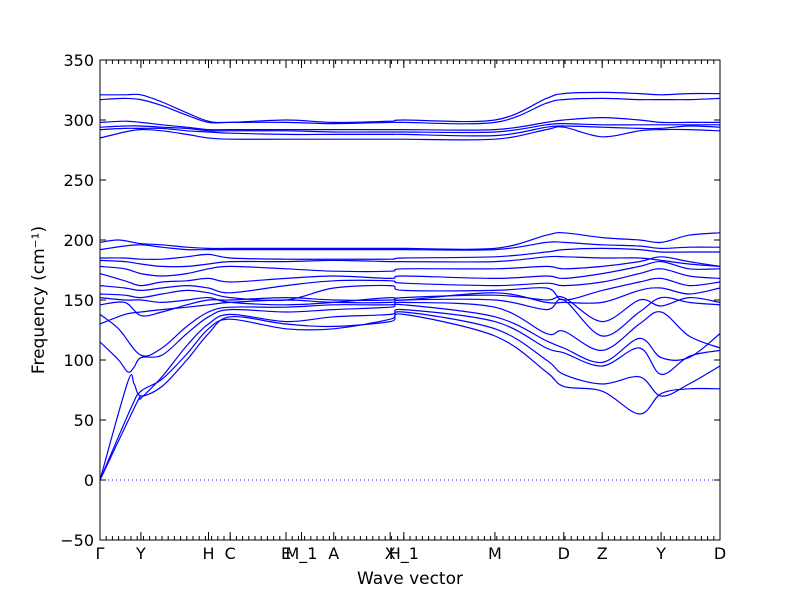  What do you see at coordinates (404, 554) in the screenshot?
I see `x-tick-label: H_1` at bounding box center [404, 554].